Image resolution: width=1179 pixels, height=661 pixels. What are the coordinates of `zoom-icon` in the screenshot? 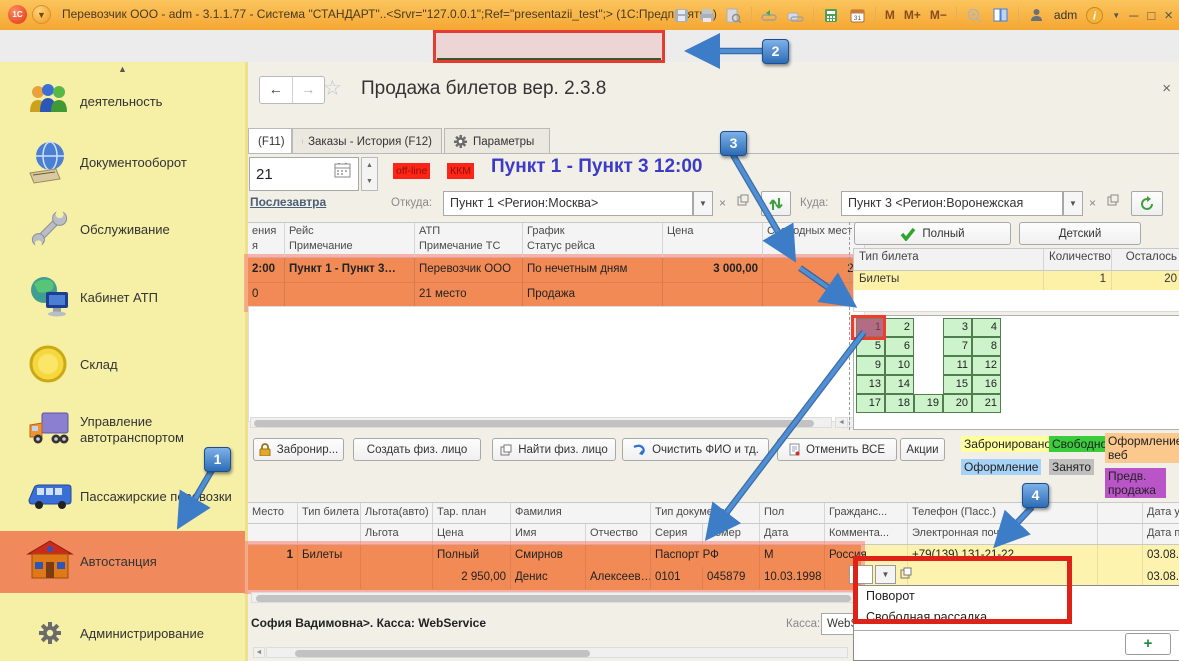 It's located at (974, 15).